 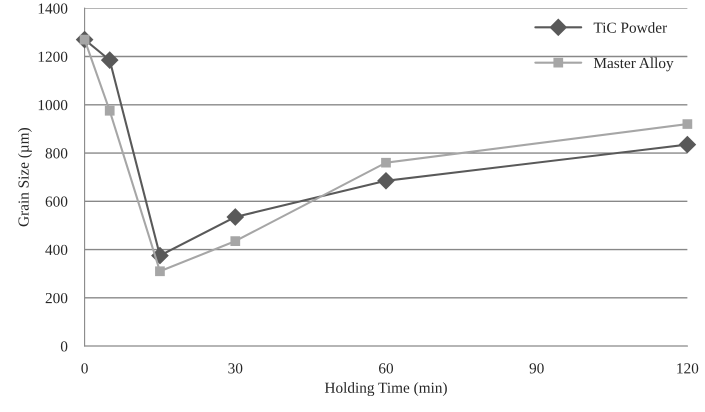 What do you see at coordinates (25, 177) in the screenshot?
I see `y-axis-title: Grain Size (µm)` at bounding box center [25, 177].